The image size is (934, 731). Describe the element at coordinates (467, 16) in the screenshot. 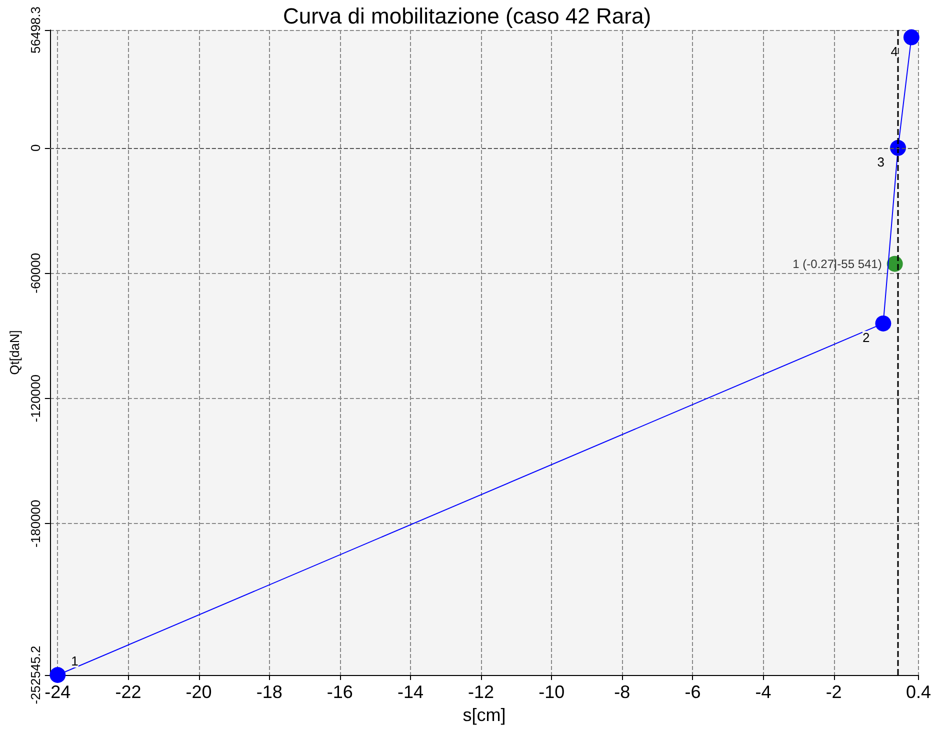

I see `chart-title: Curva di mobilitazione (caso 42 Rara)` at that location.